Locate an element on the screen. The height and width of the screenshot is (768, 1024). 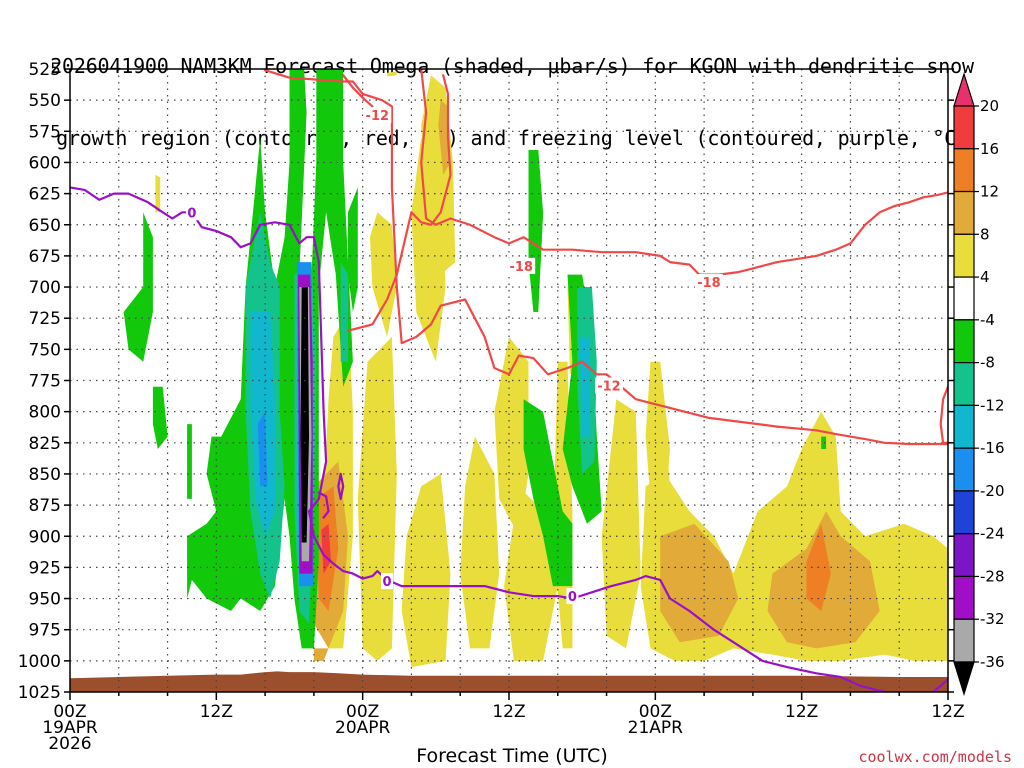
colorbar-label-0: 20 is located at coordinates (989, 106).